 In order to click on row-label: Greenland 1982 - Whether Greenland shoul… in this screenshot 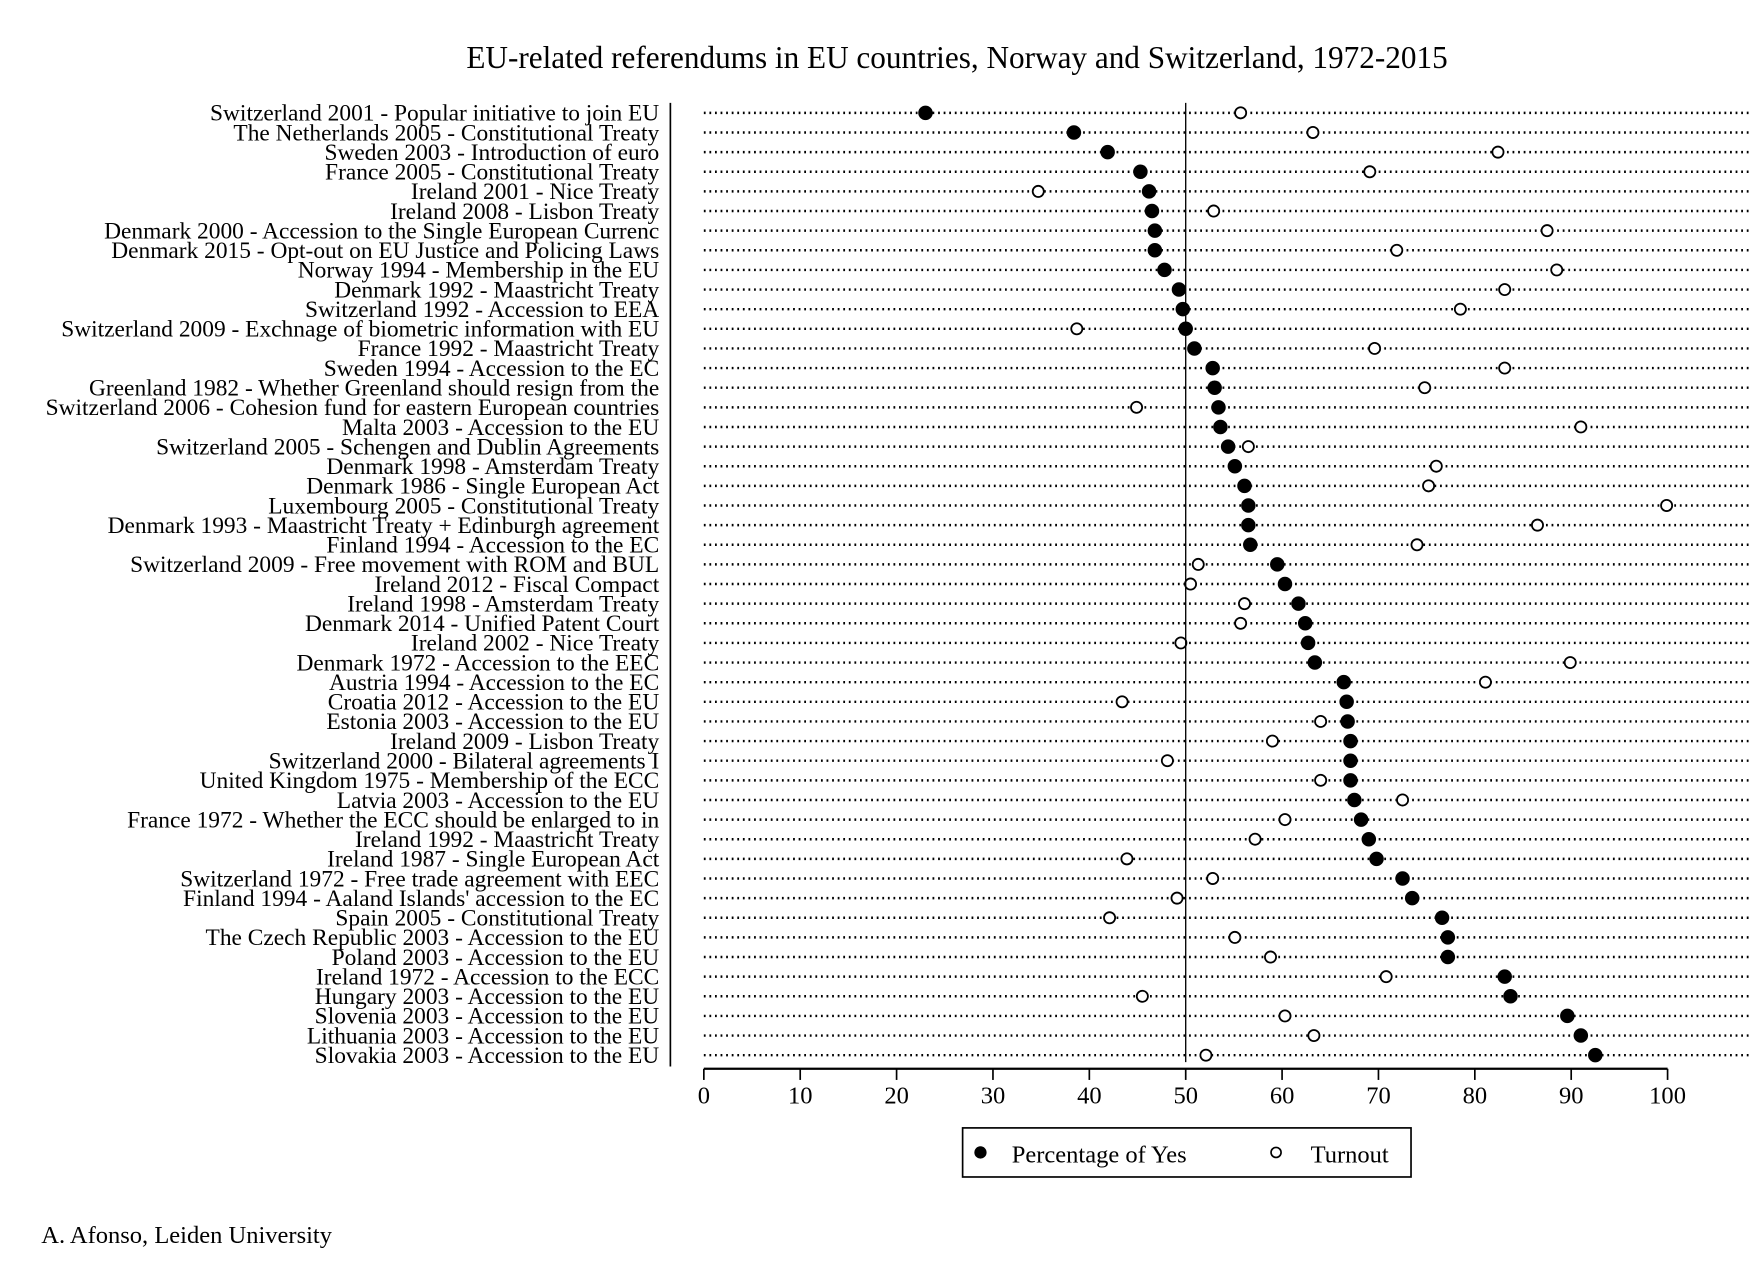, I will do `click(374, 389)`.